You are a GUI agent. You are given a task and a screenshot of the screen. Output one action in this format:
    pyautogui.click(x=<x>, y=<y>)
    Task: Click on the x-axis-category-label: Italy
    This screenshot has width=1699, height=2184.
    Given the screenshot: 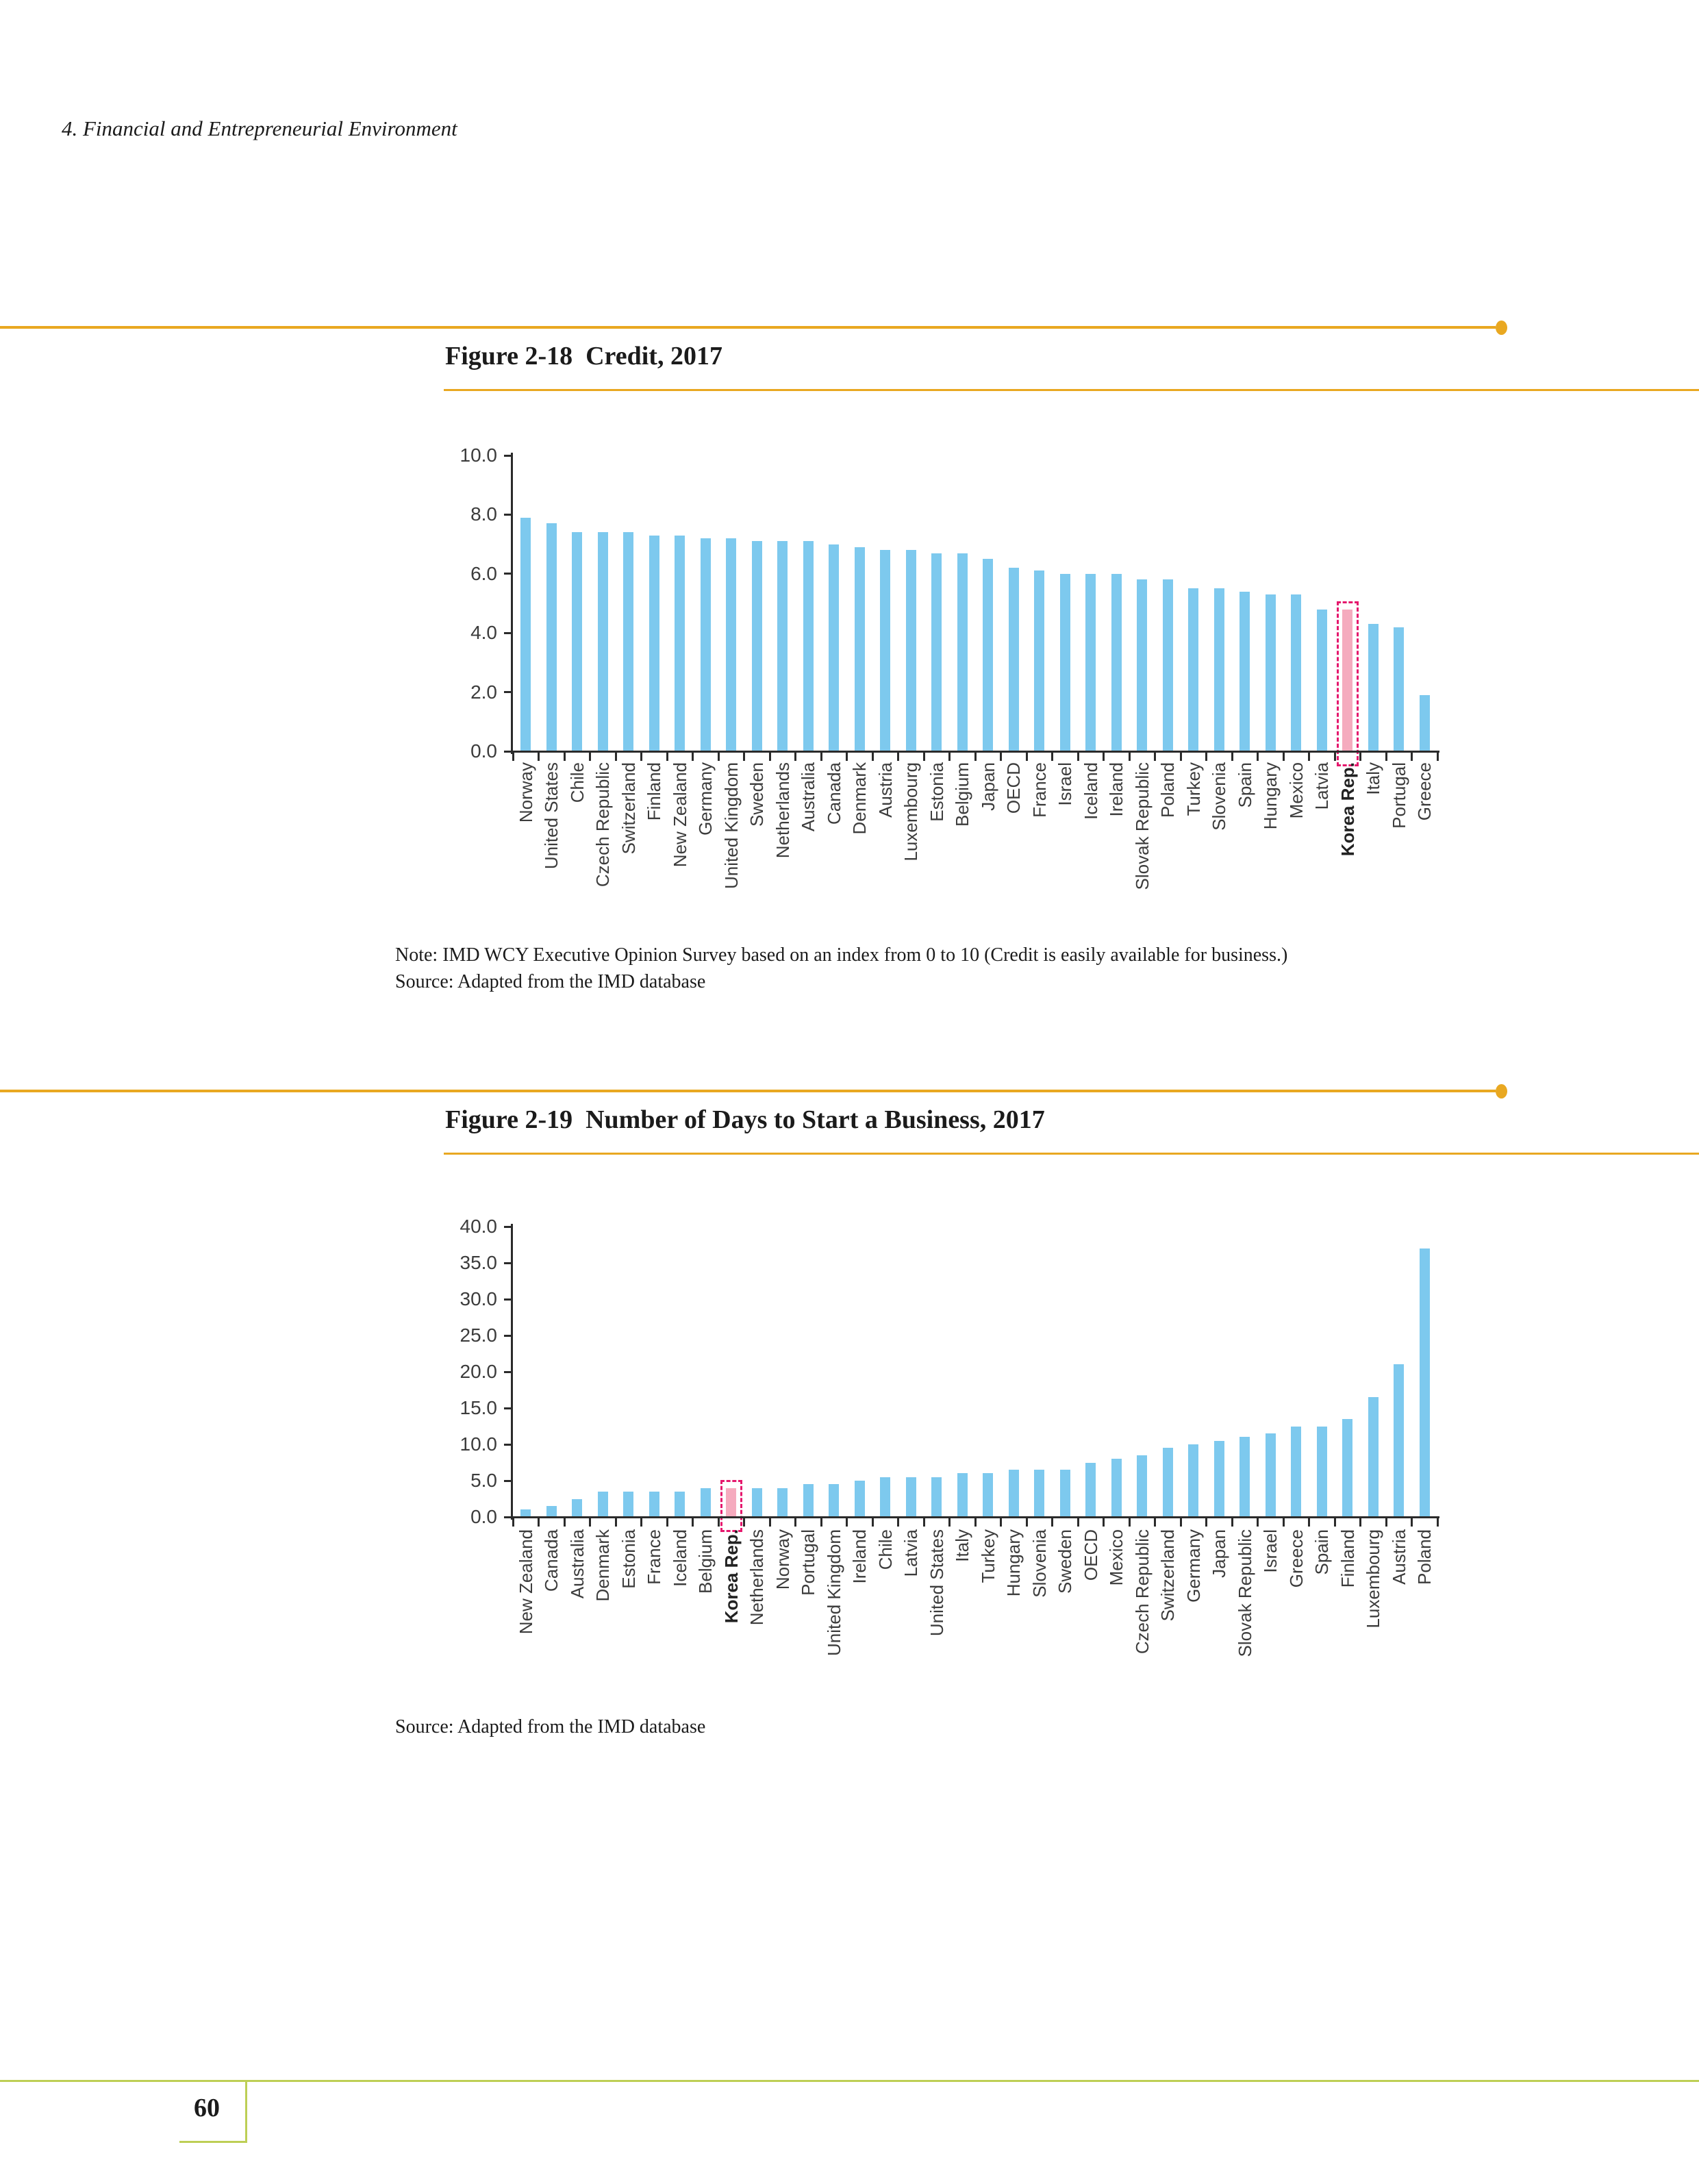 What is the action you would take?
    pyautogui.click(x=1373, y=778)
    